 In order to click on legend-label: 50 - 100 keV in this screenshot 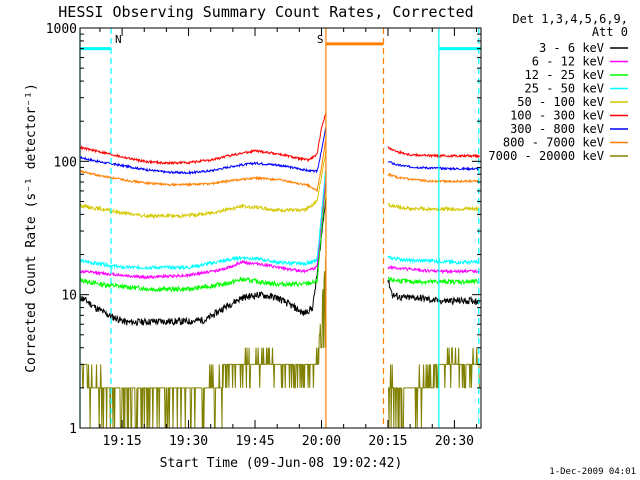, I will do `click(560, 102)`.